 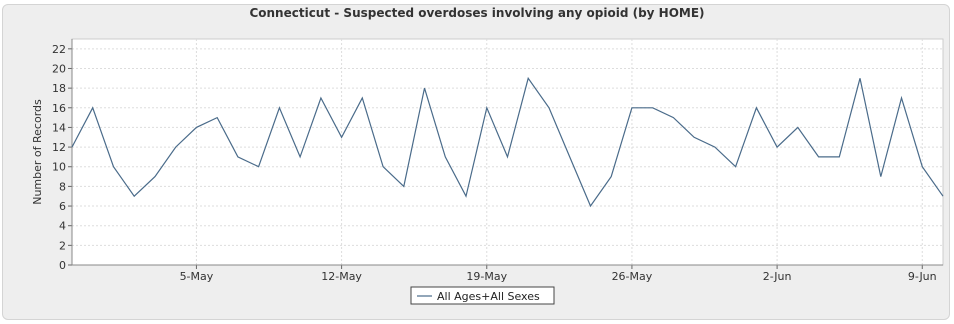 I want to click on legend-label: All Ages+All Sexes, so click(x=488, y=296).